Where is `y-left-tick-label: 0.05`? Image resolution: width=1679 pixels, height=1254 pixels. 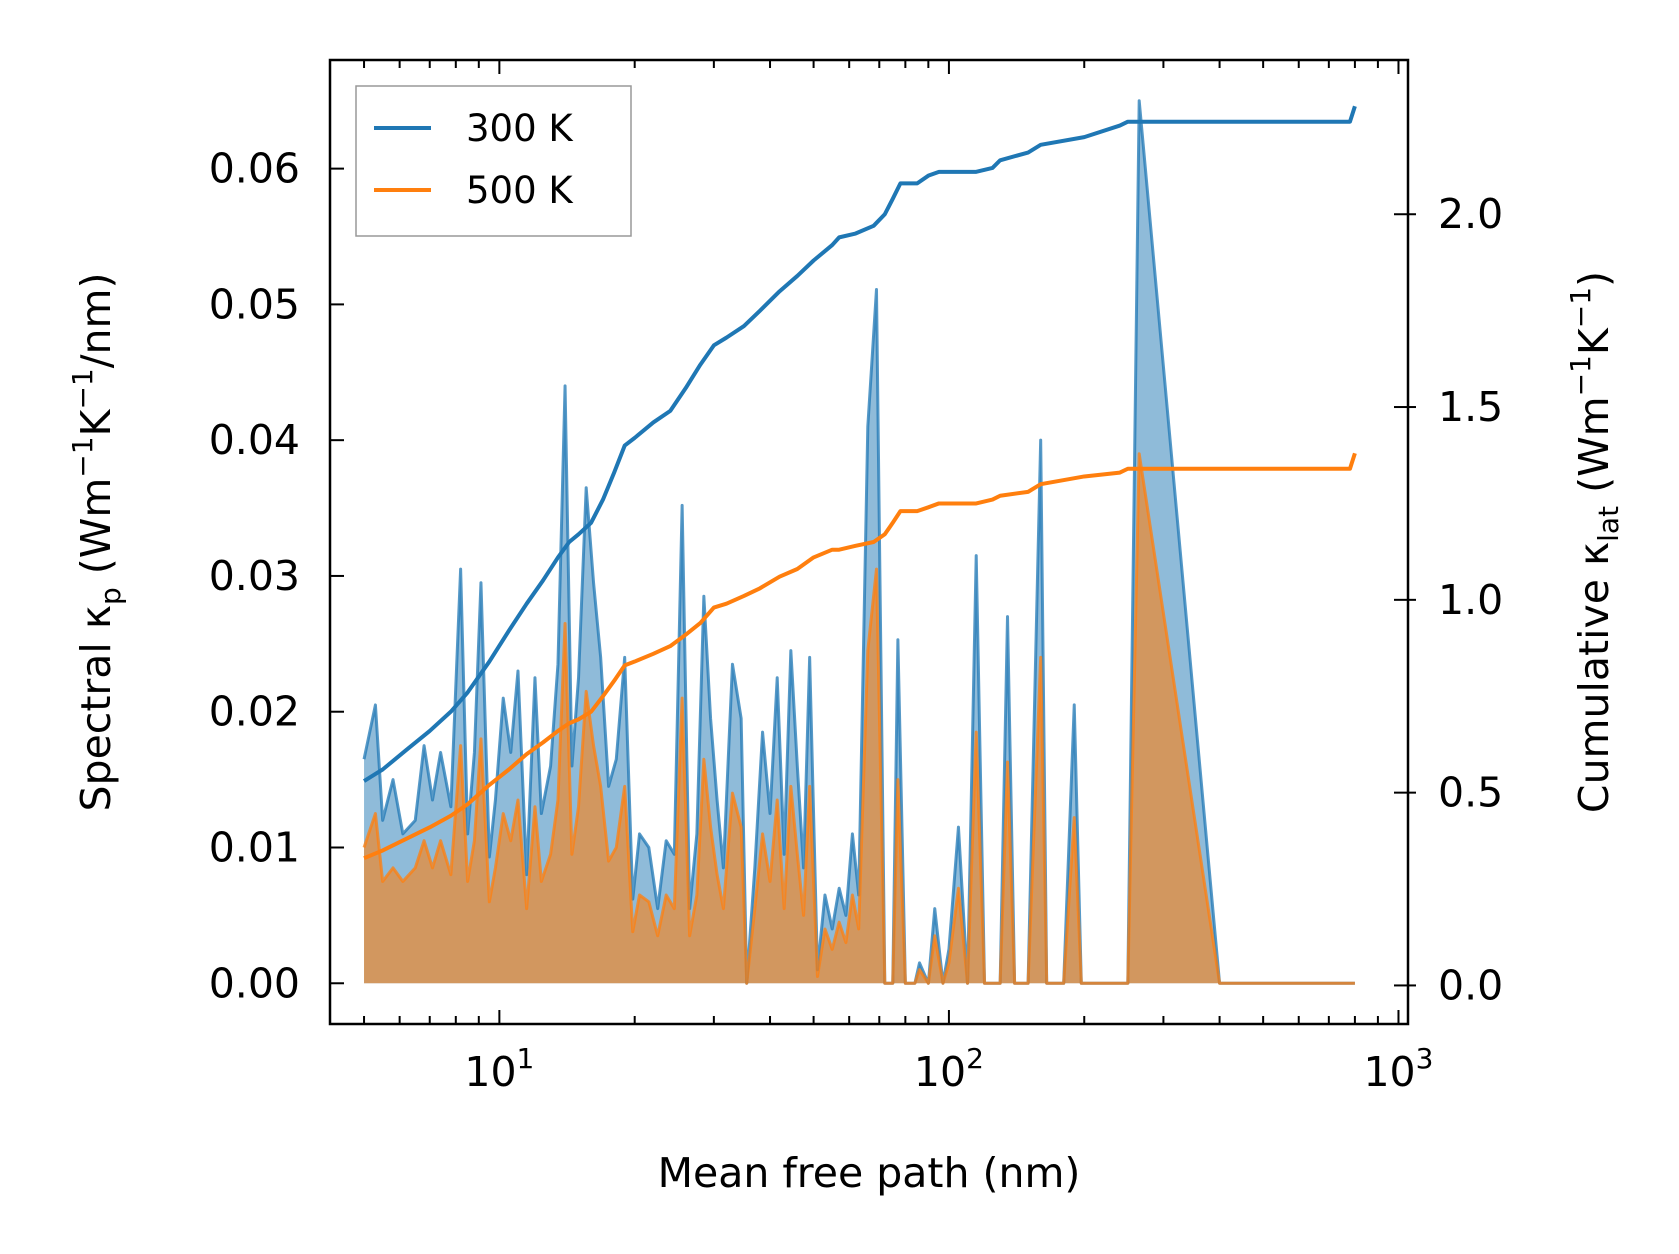 y-left-tick-label: 0.05 is located at coordinates (254, 304).